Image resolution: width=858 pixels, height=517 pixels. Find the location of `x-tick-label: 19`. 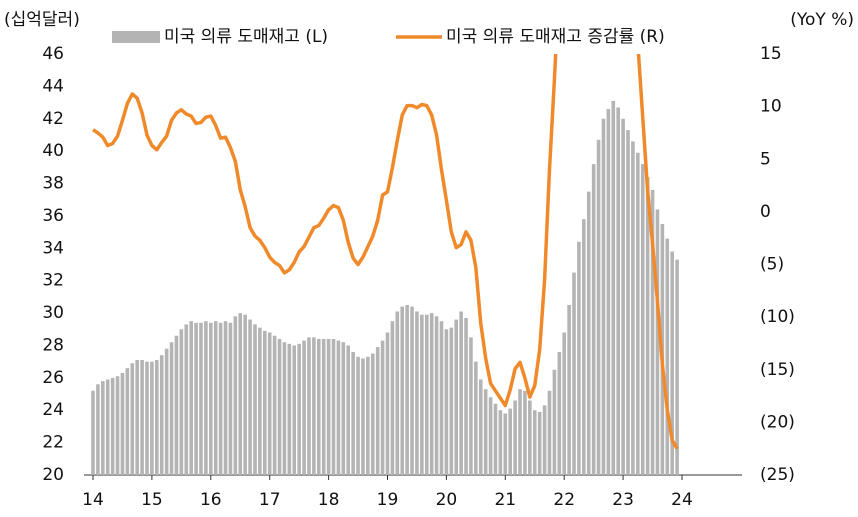

x-tick-label: 19 is located at coordinates (388, 500).